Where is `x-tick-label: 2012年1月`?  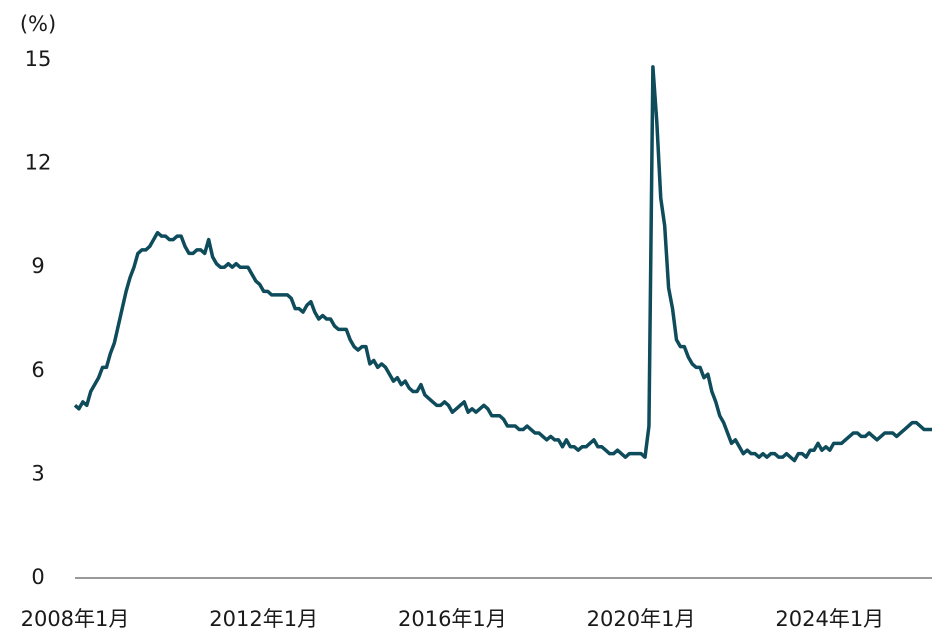
x-tick-label: 2012年1月 is located at coordinates (263, 619).